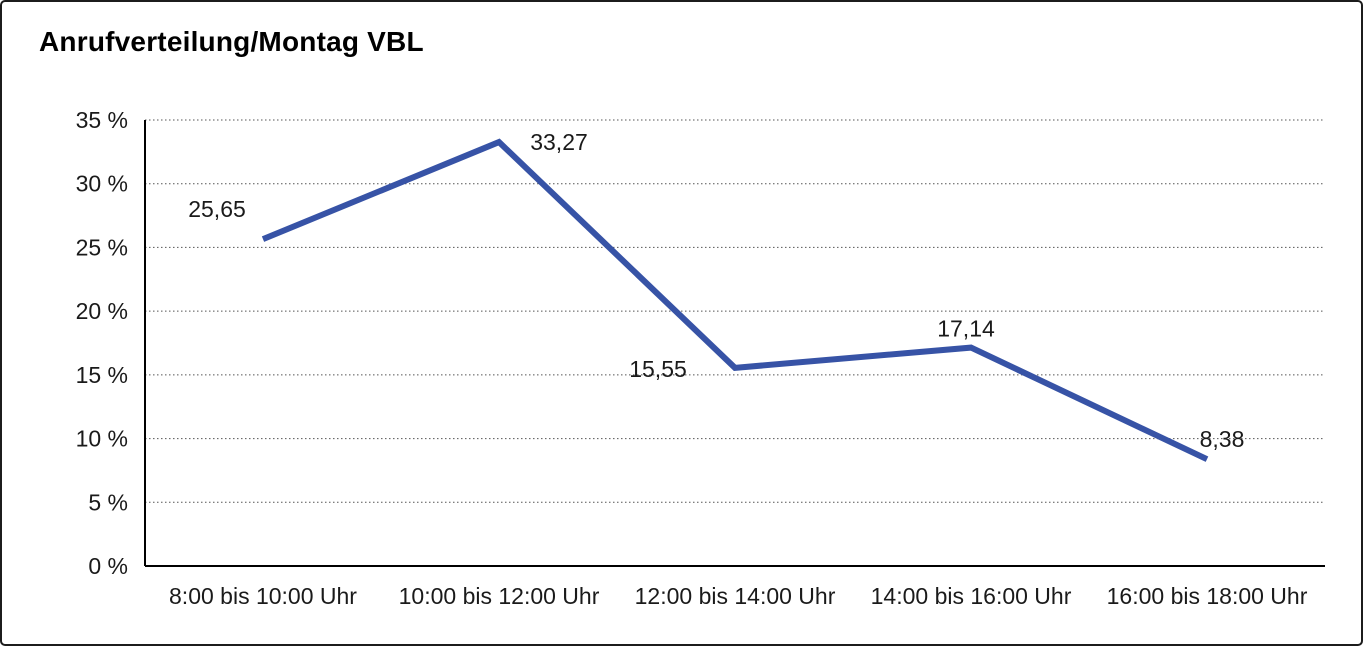 The image size is (1363, 646). What do you see at coordinates (971, 596) in the screenshot?
I see `x-axis-label: 14:00 bis 16:00 Uhr` at bounding box center [971, 596].